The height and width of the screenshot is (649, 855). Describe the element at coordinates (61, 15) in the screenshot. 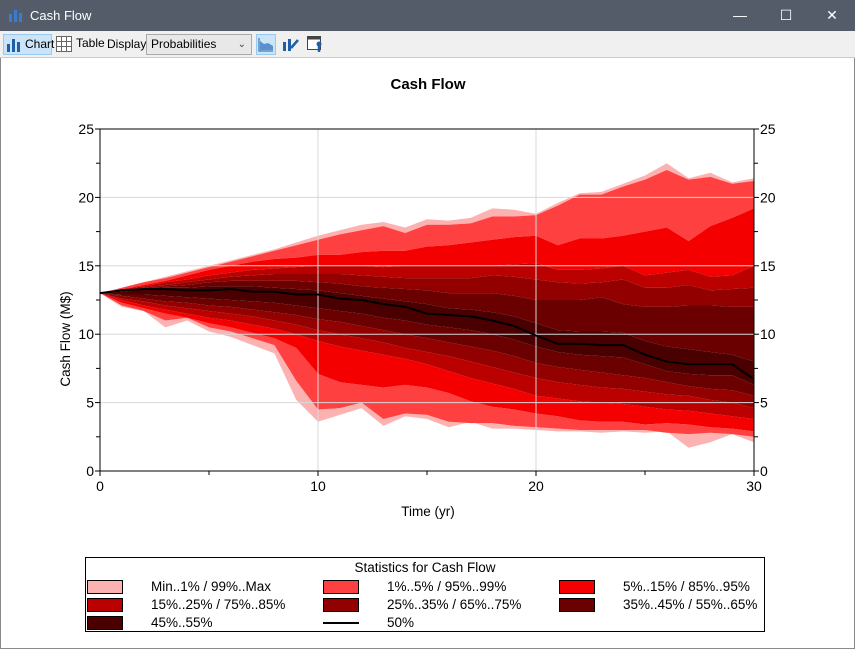

I see `window-title: Cash Flow` at that location.